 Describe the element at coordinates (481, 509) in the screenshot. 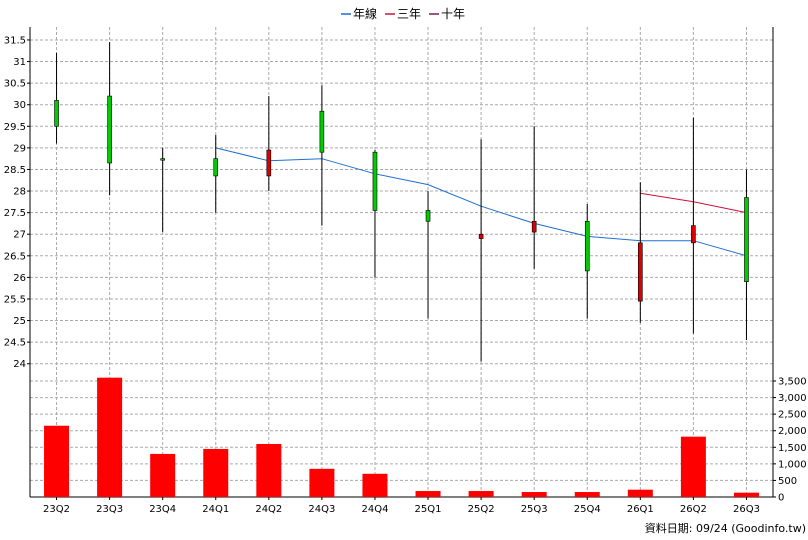

I see `x-tick-label: 25Q2` at that location.